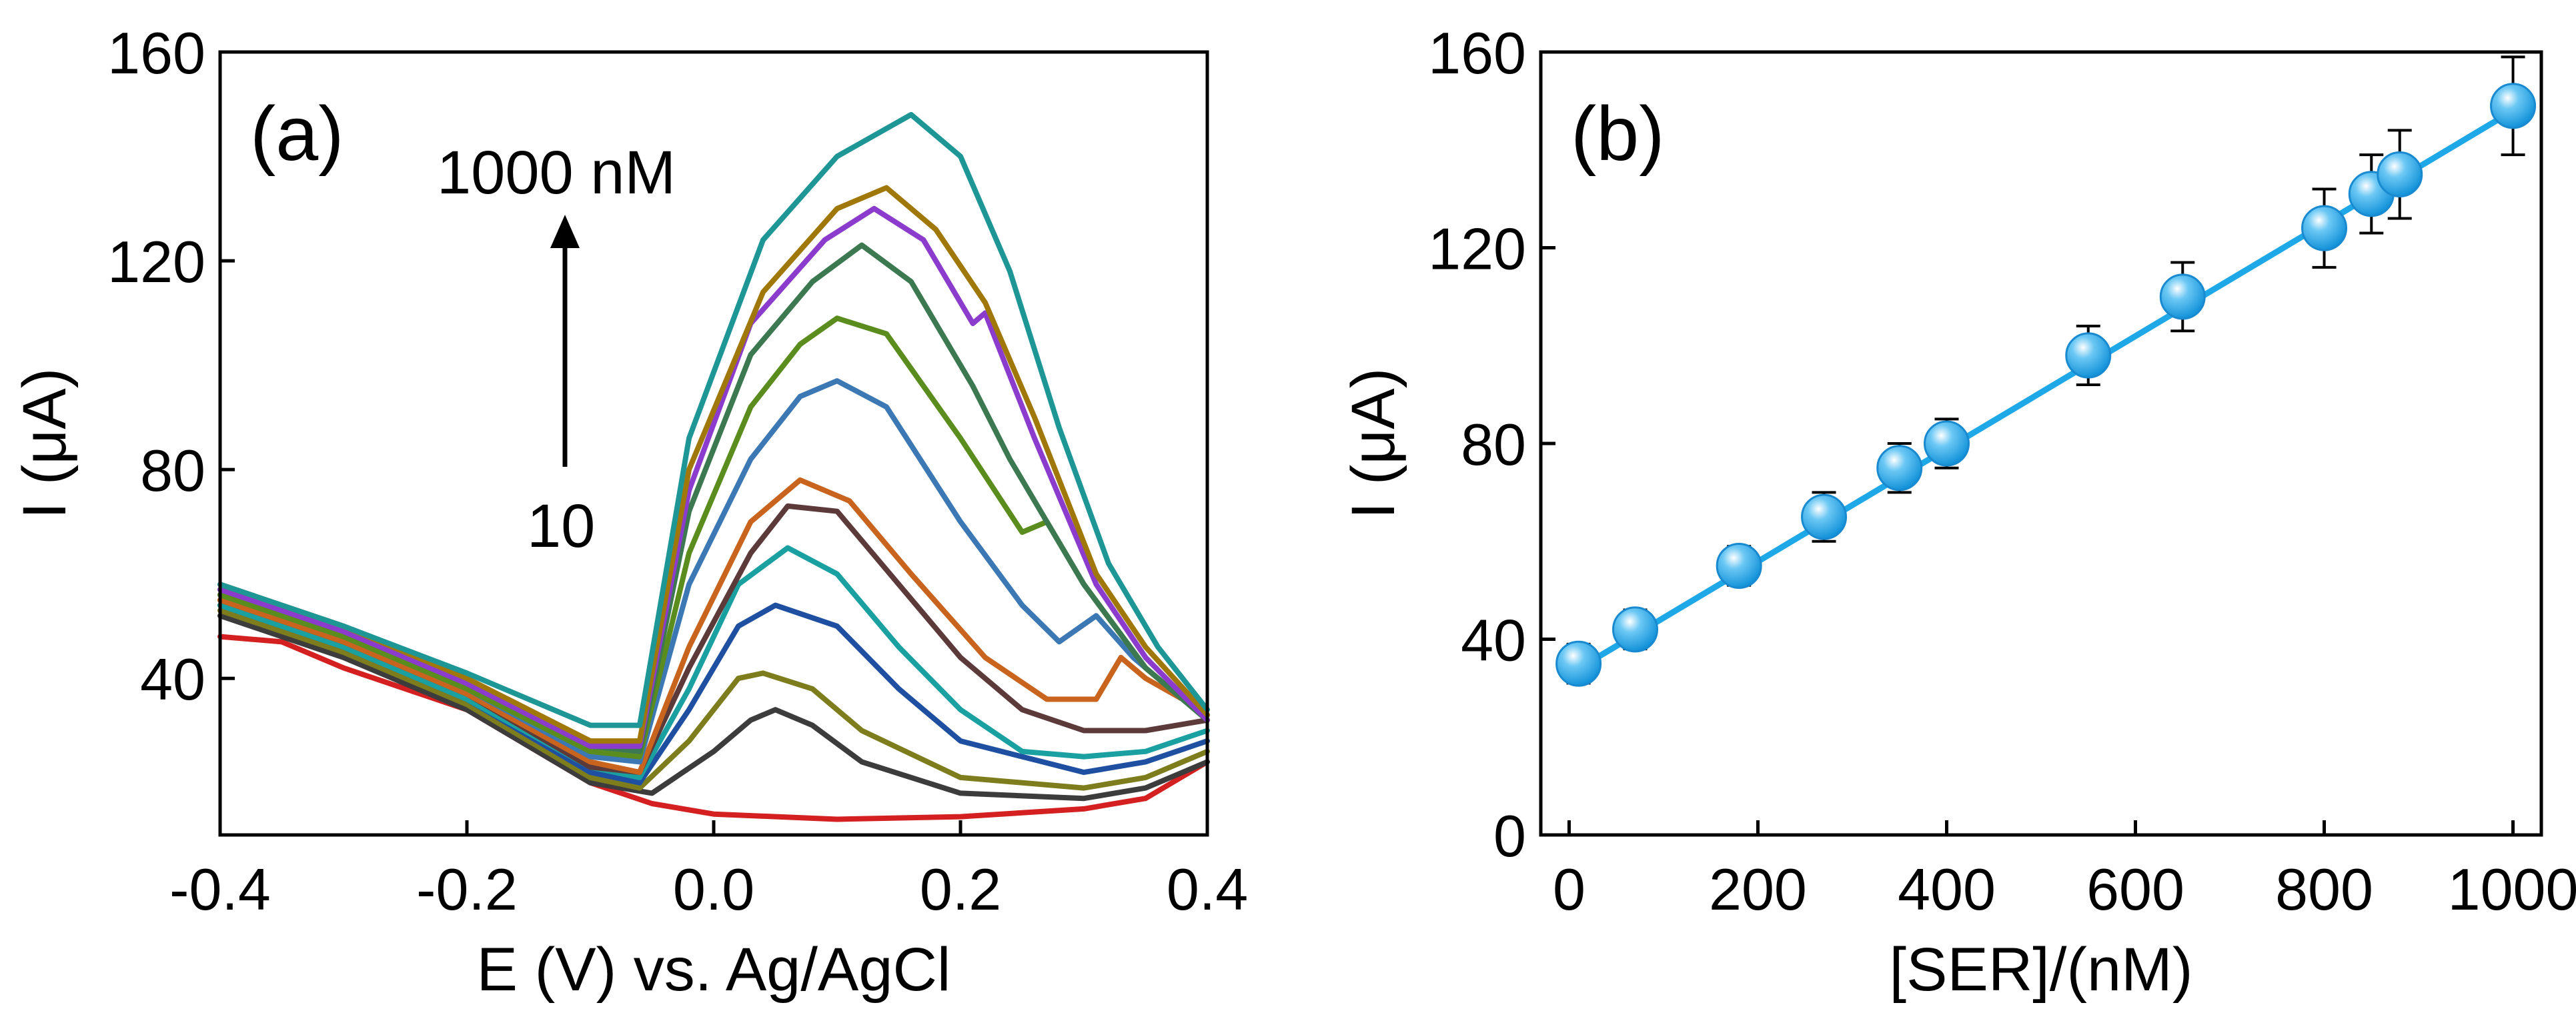  I want to click on panel-b-label: (b), so click(1618, 134).